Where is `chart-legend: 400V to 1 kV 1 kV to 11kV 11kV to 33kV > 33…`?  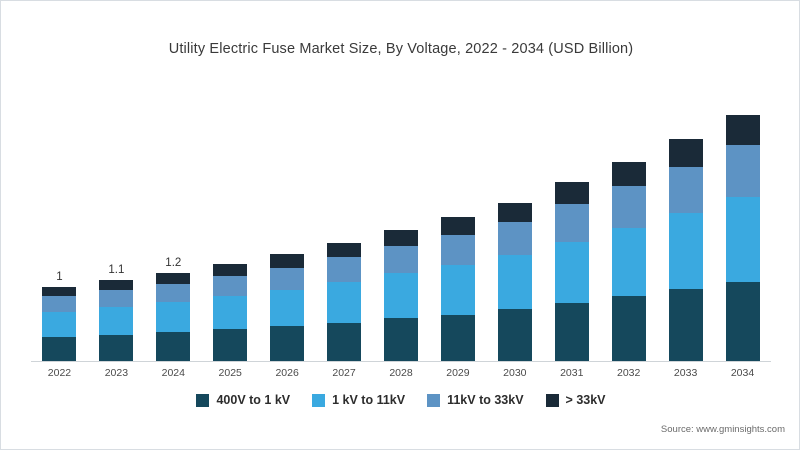
chart-legend: 400V to 1 kV 1 kV to 11kV 11kV to 33kV > 33… is located at coordinates (400, 400).